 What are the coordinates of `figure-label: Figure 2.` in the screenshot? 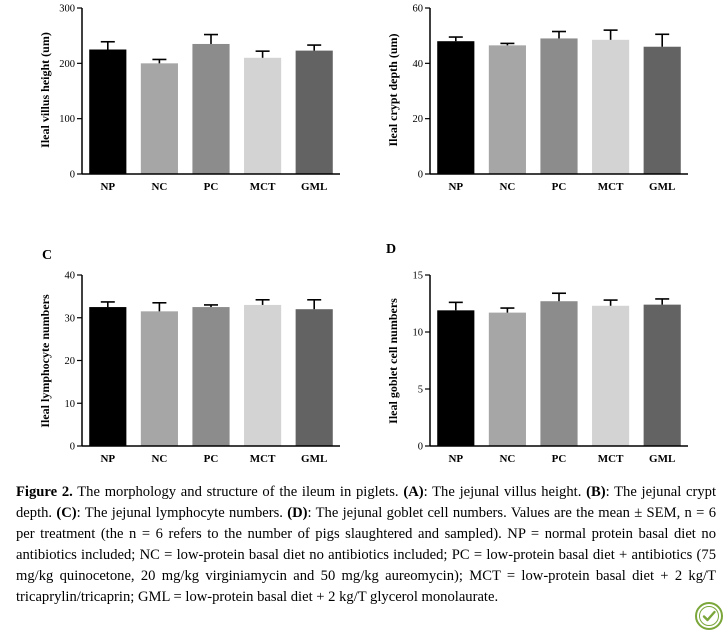 It's located at (44, 492).